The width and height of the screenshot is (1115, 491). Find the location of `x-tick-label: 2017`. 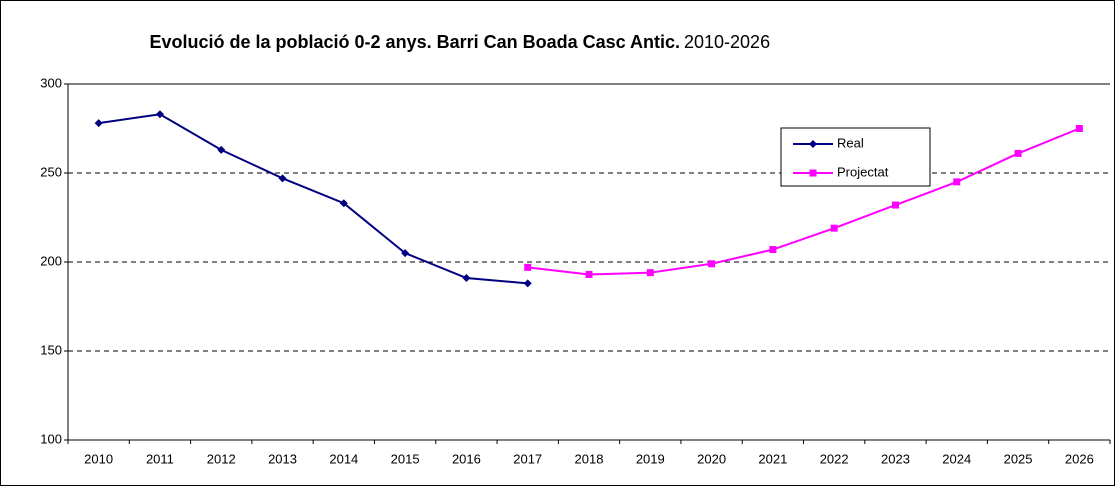

x-tick-label: 2017 is located at coordinates (527, 458).